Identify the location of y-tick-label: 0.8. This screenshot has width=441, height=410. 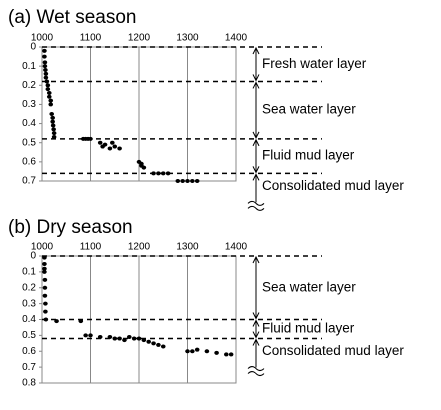
(29, 383).